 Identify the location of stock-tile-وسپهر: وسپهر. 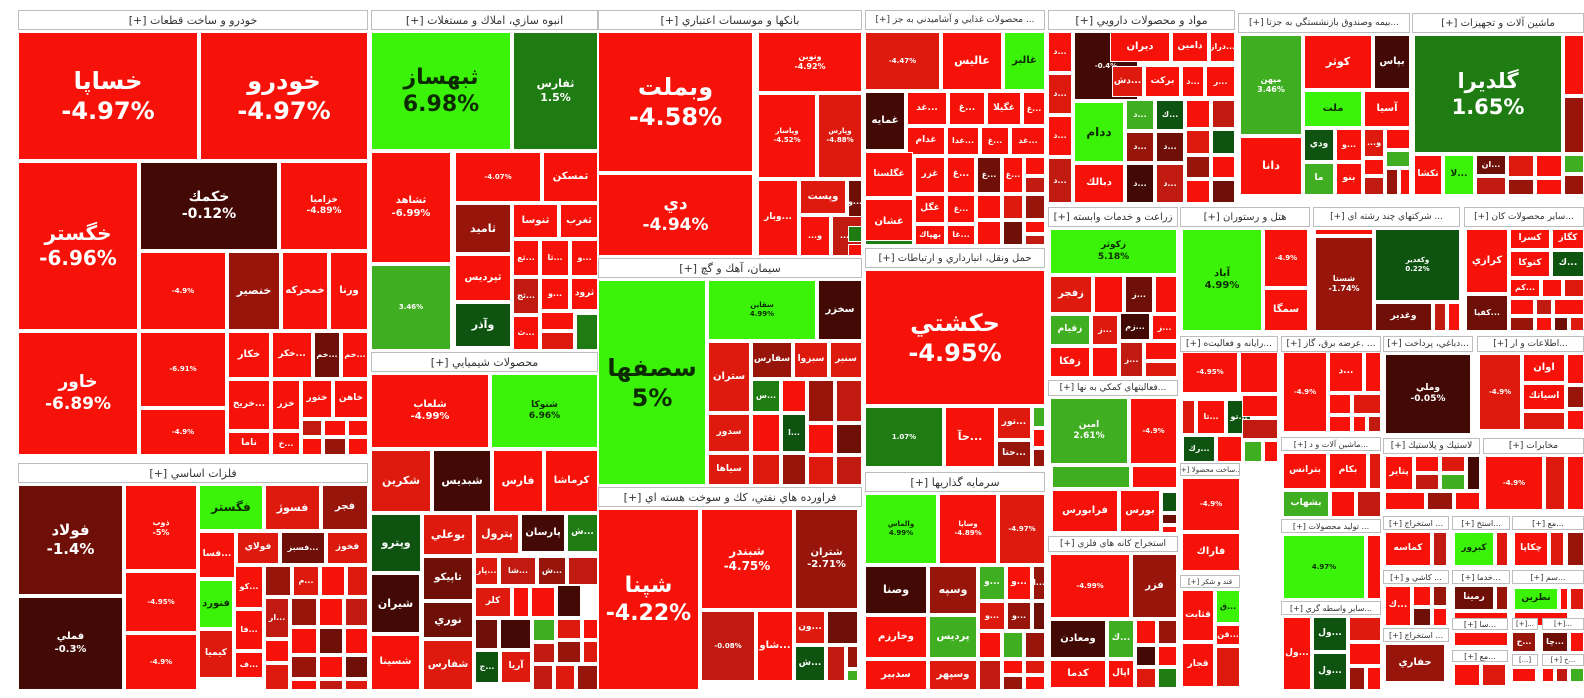
(953, 675).